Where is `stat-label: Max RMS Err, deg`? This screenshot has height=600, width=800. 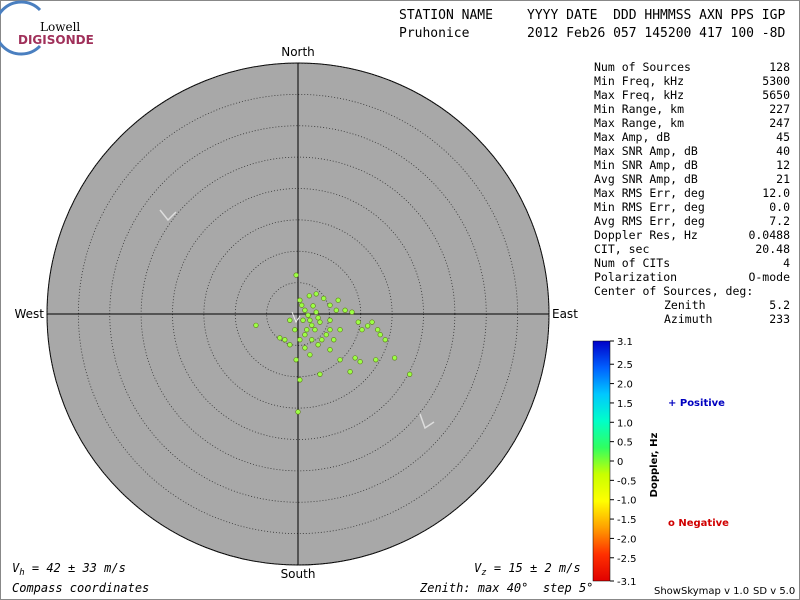
stat-label: Max RMS Err, deg is located at coordinates (649, 193).